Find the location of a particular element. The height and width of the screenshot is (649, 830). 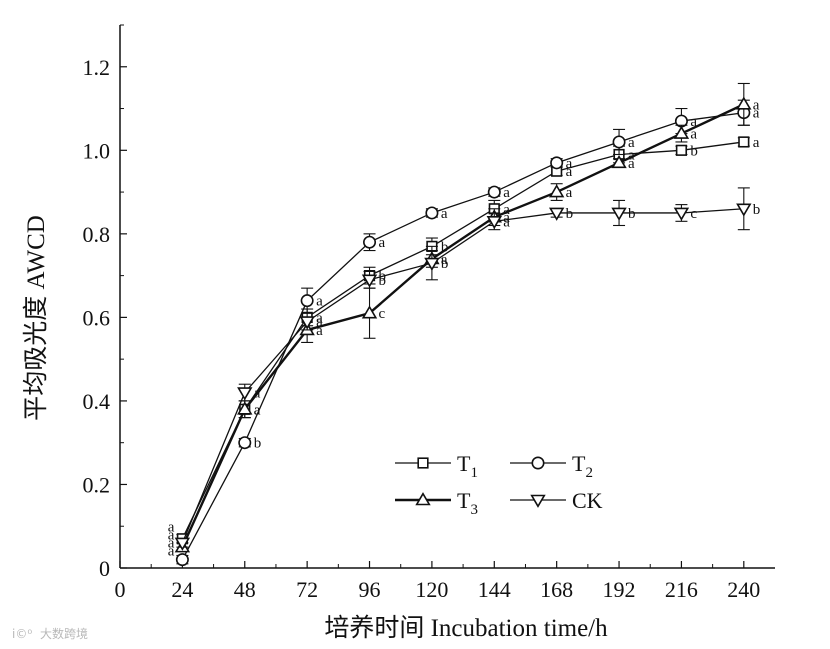

x-tick-label: 96 is located at coordinates (370, 589).